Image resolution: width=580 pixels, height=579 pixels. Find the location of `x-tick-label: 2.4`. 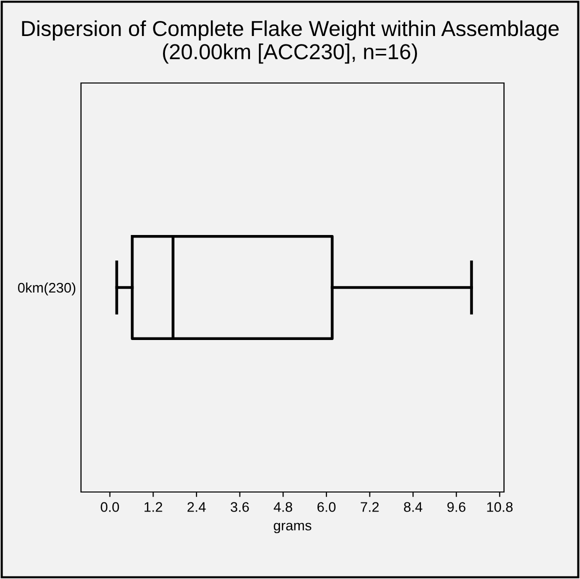

x-tick-label: 2.4 is located at coordinates (197, 507).